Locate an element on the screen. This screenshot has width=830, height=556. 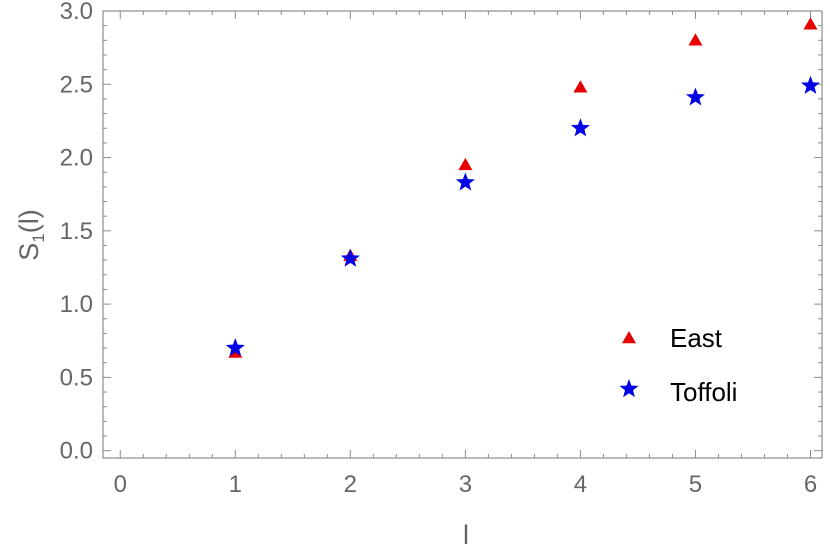
legend-symbol-east is located at coordinates (629, 337).